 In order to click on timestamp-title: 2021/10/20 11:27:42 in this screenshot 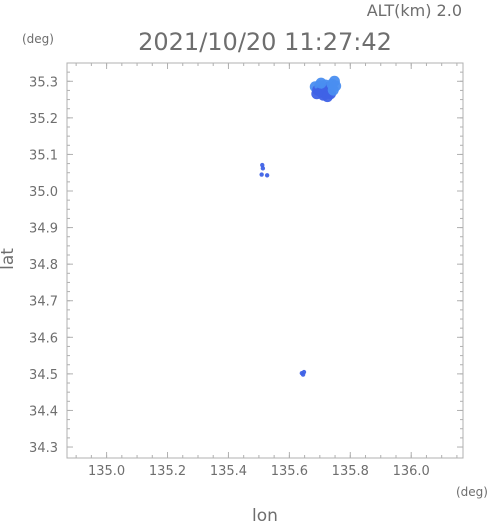, I will do `click(265, 42)`.